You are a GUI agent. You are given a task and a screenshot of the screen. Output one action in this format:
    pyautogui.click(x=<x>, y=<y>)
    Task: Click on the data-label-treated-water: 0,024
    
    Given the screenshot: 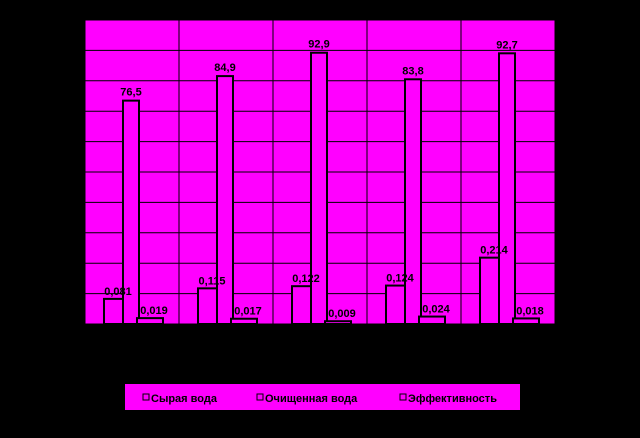 What is the action you would take?
    pyautogui.click(x=436, y=310)
    